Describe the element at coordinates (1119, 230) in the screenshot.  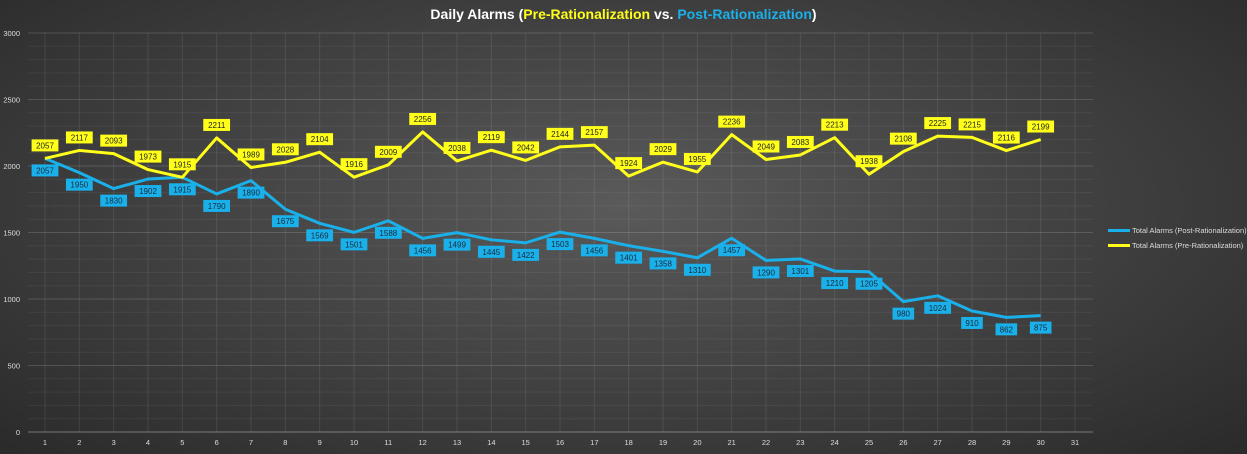
I see `legend-swatch-post` at that location.